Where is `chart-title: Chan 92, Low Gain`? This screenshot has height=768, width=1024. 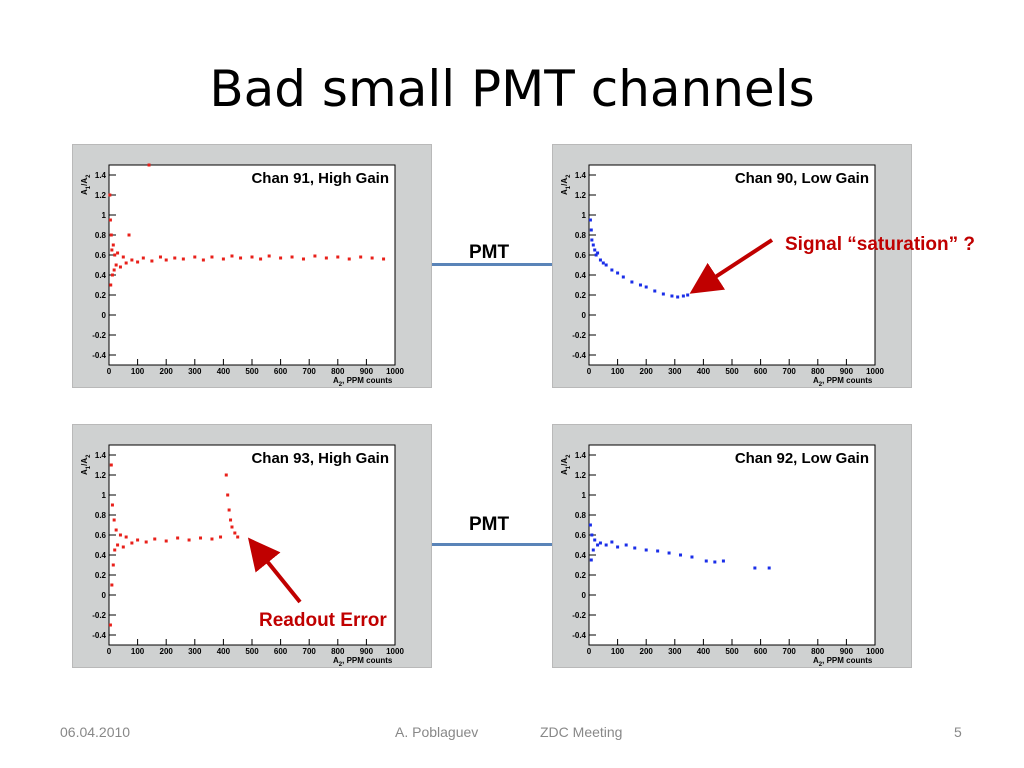
chart-title: Chan 92, Low Gain is located at coordinates (802, 458).